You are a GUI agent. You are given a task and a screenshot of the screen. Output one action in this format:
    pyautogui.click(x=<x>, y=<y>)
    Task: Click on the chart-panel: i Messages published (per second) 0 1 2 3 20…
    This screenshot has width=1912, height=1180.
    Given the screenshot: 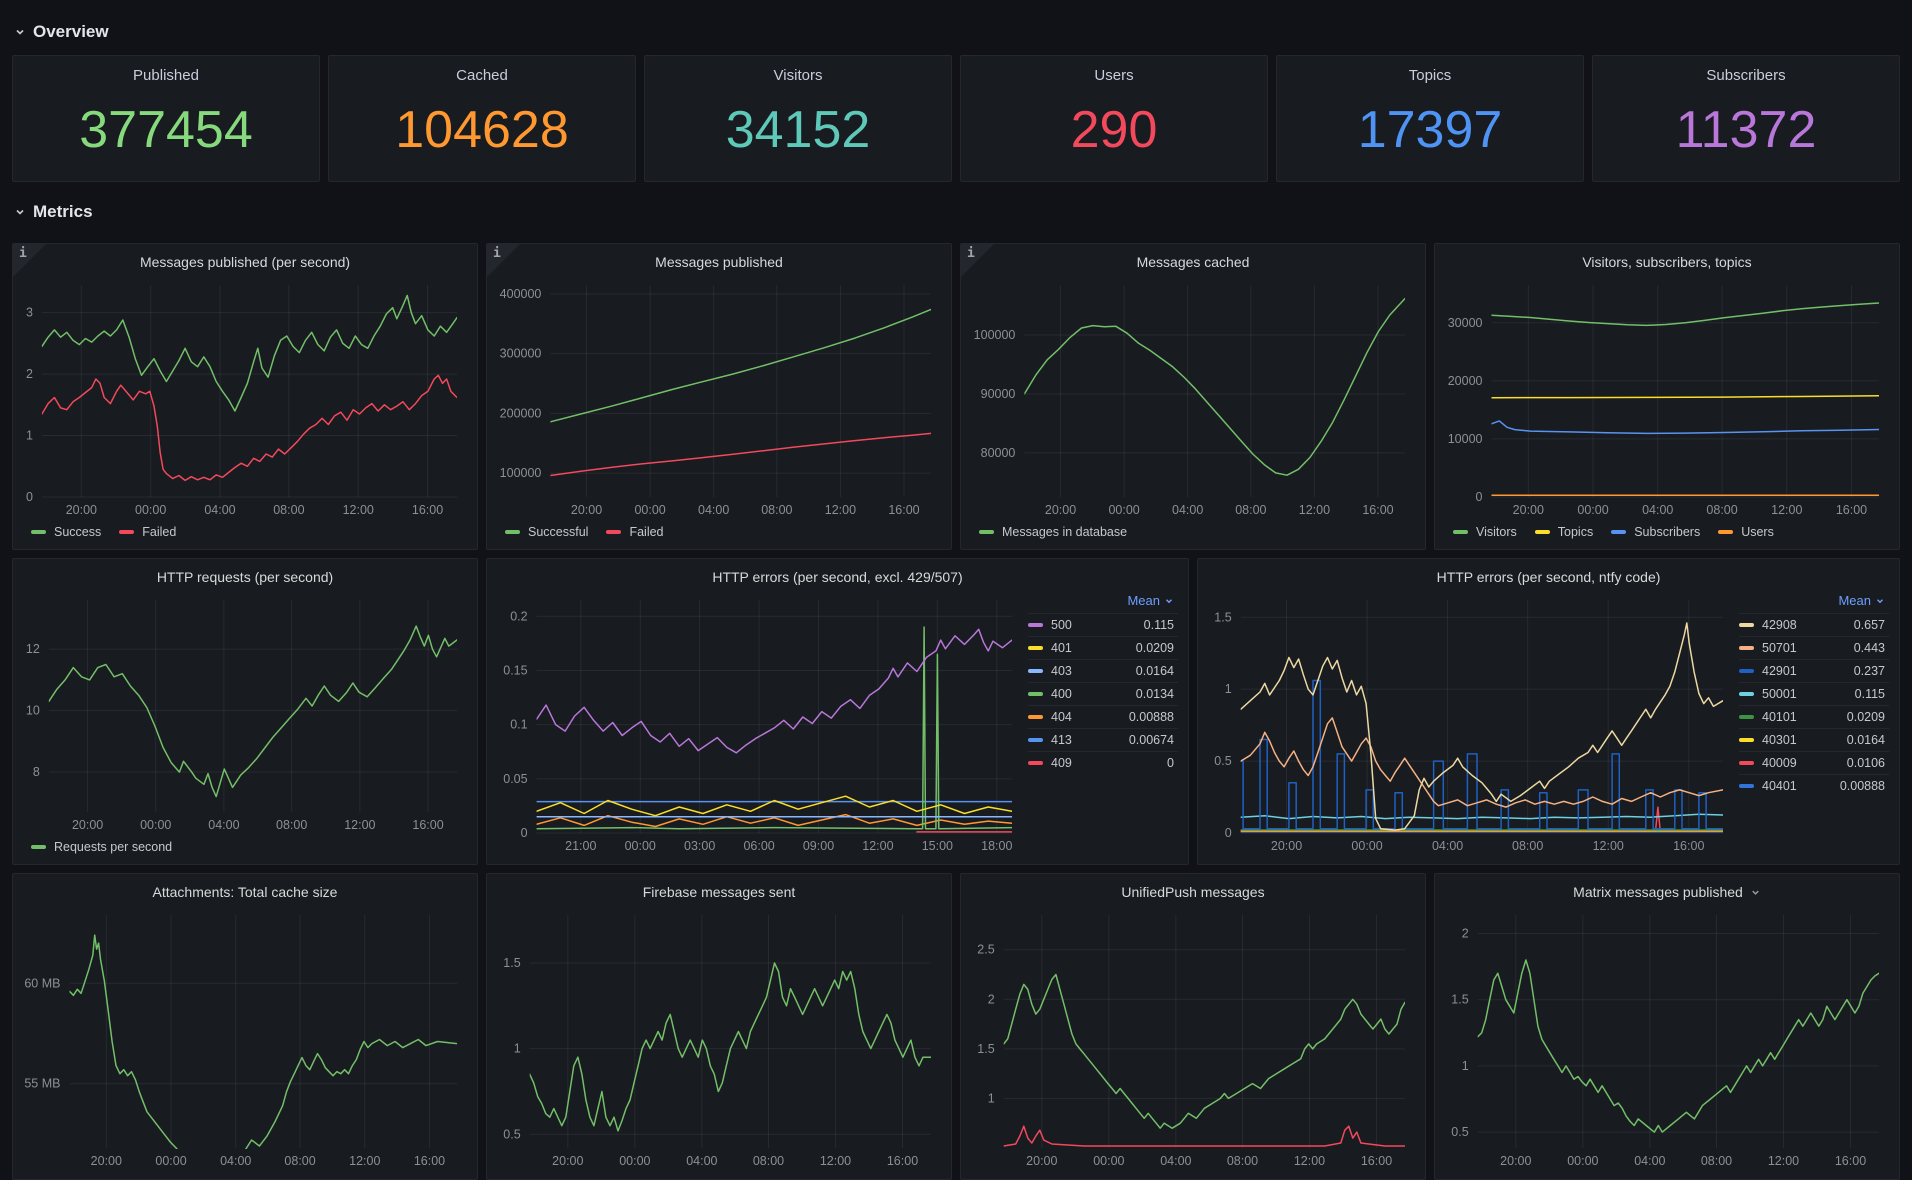 What is the action you would take?
    pyautogui.click(x=245, y=396)
    